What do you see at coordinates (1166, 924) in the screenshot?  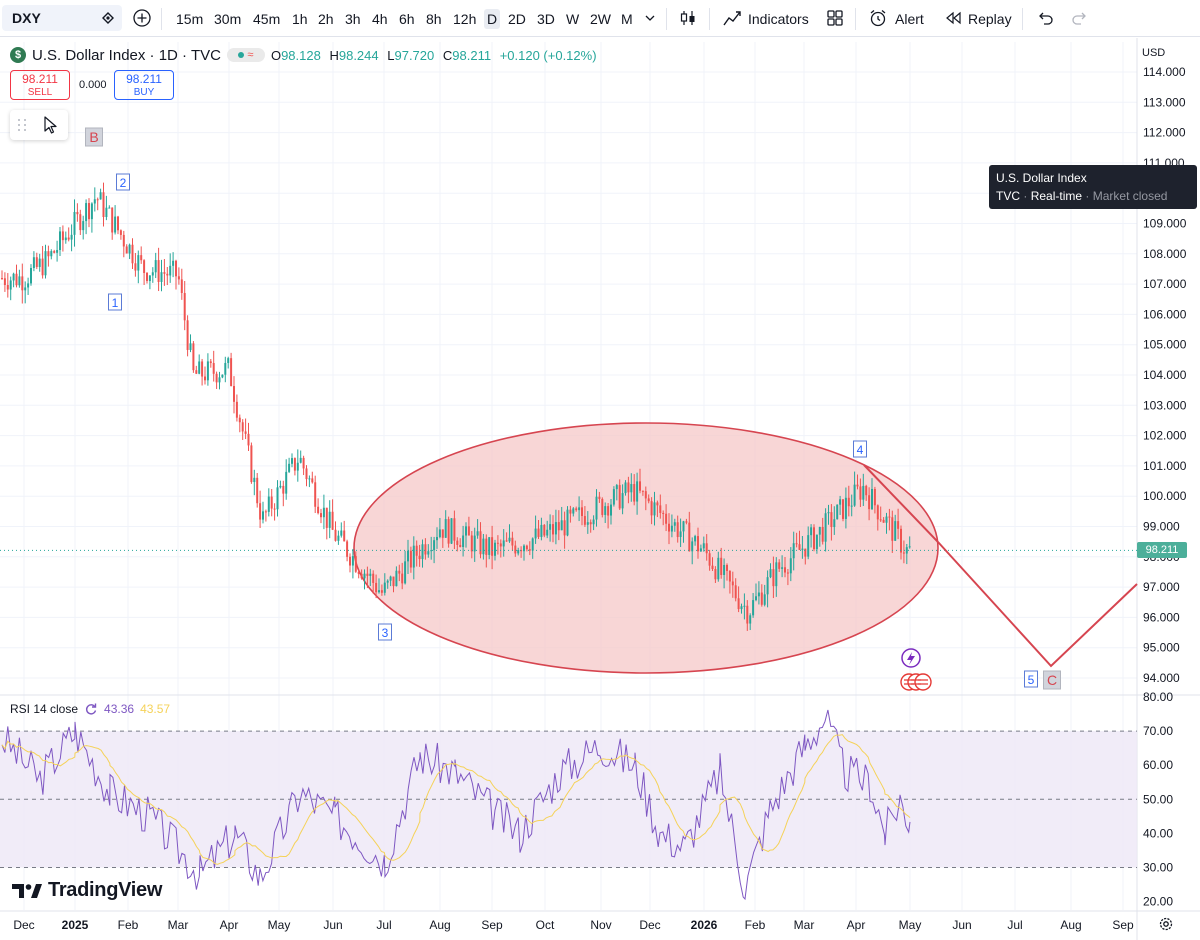 I see `gear-icon` at bounding box center [1166, 924].